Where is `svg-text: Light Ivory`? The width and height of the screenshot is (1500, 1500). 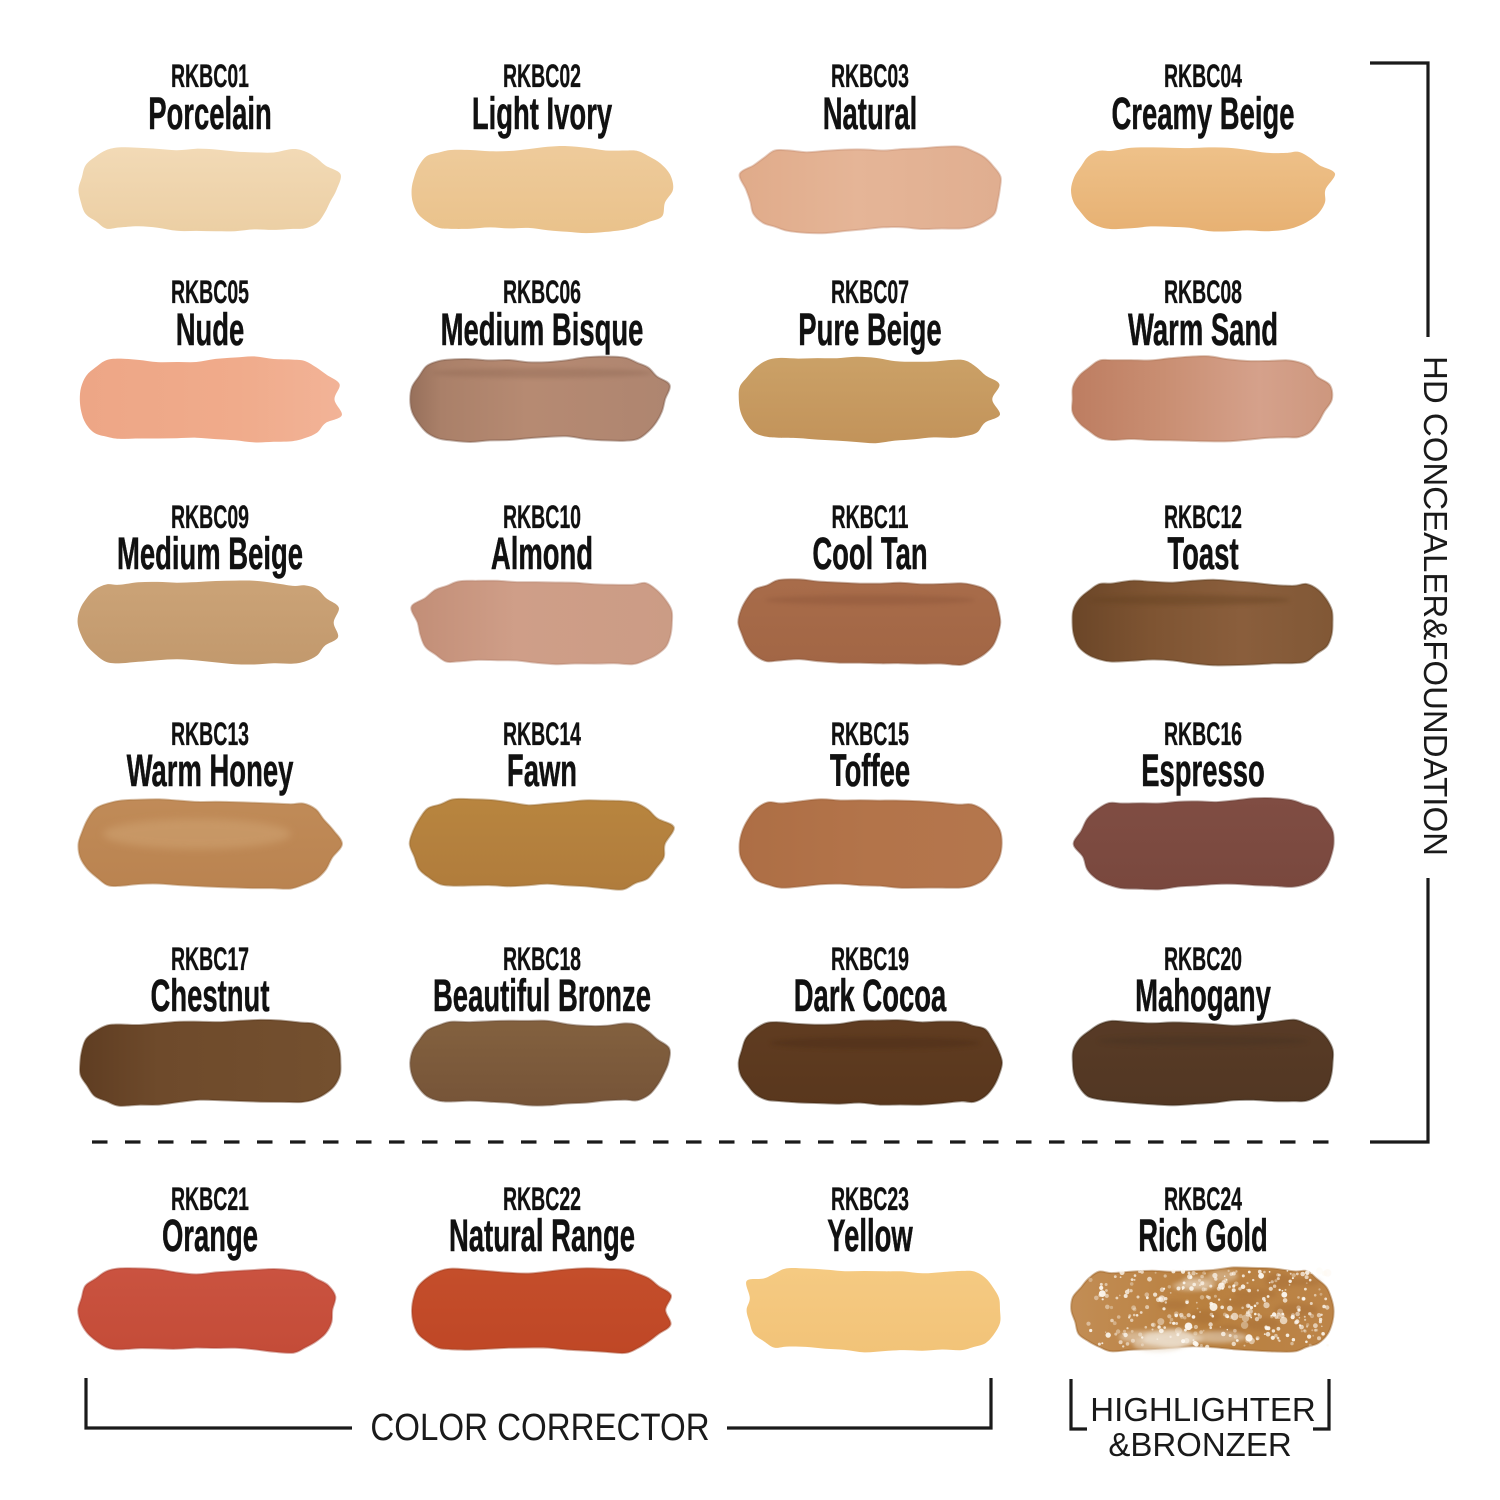 svg-text: Light Ivory is located at coordinates (542, 113).